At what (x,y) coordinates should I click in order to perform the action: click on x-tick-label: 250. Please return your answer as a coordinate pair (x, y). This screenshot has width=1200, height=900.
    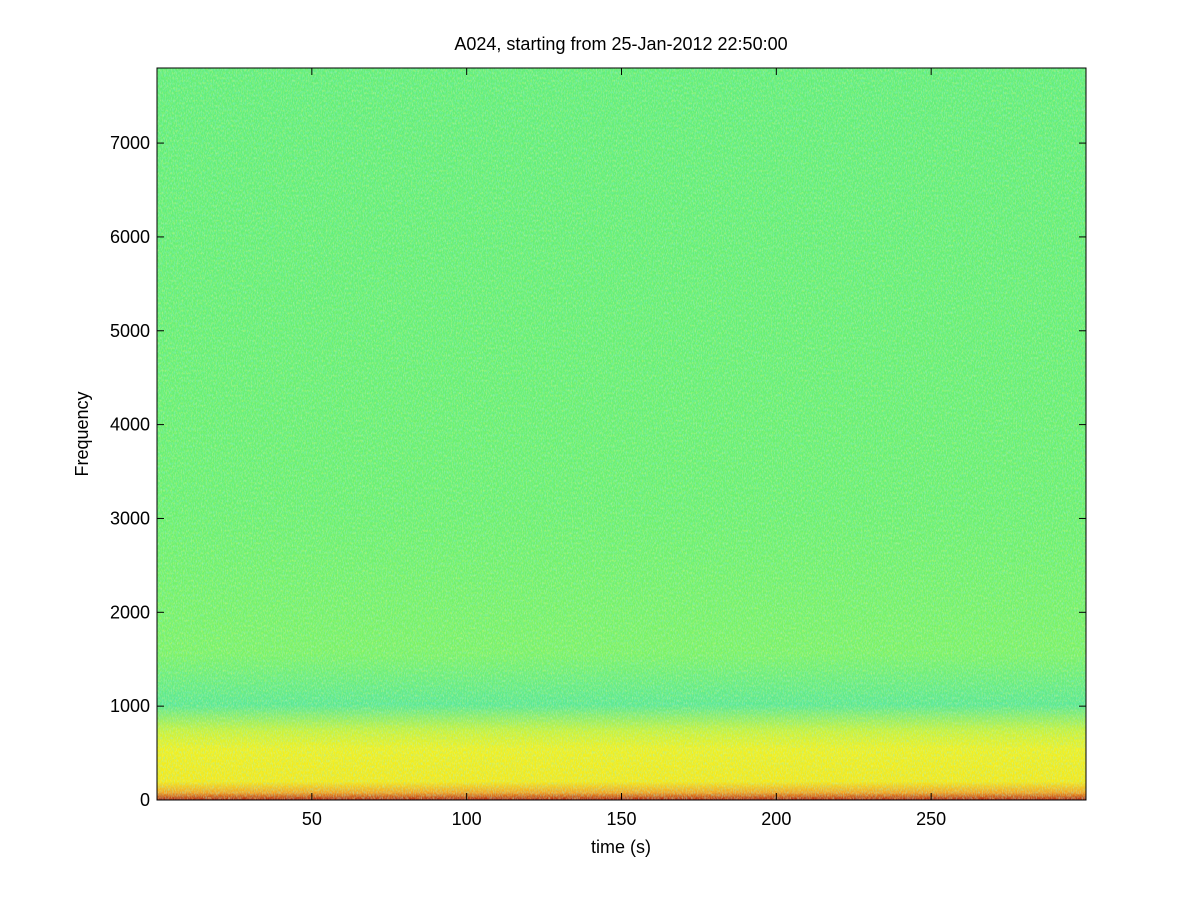
    Looking at the image, I should click on (931, 819).